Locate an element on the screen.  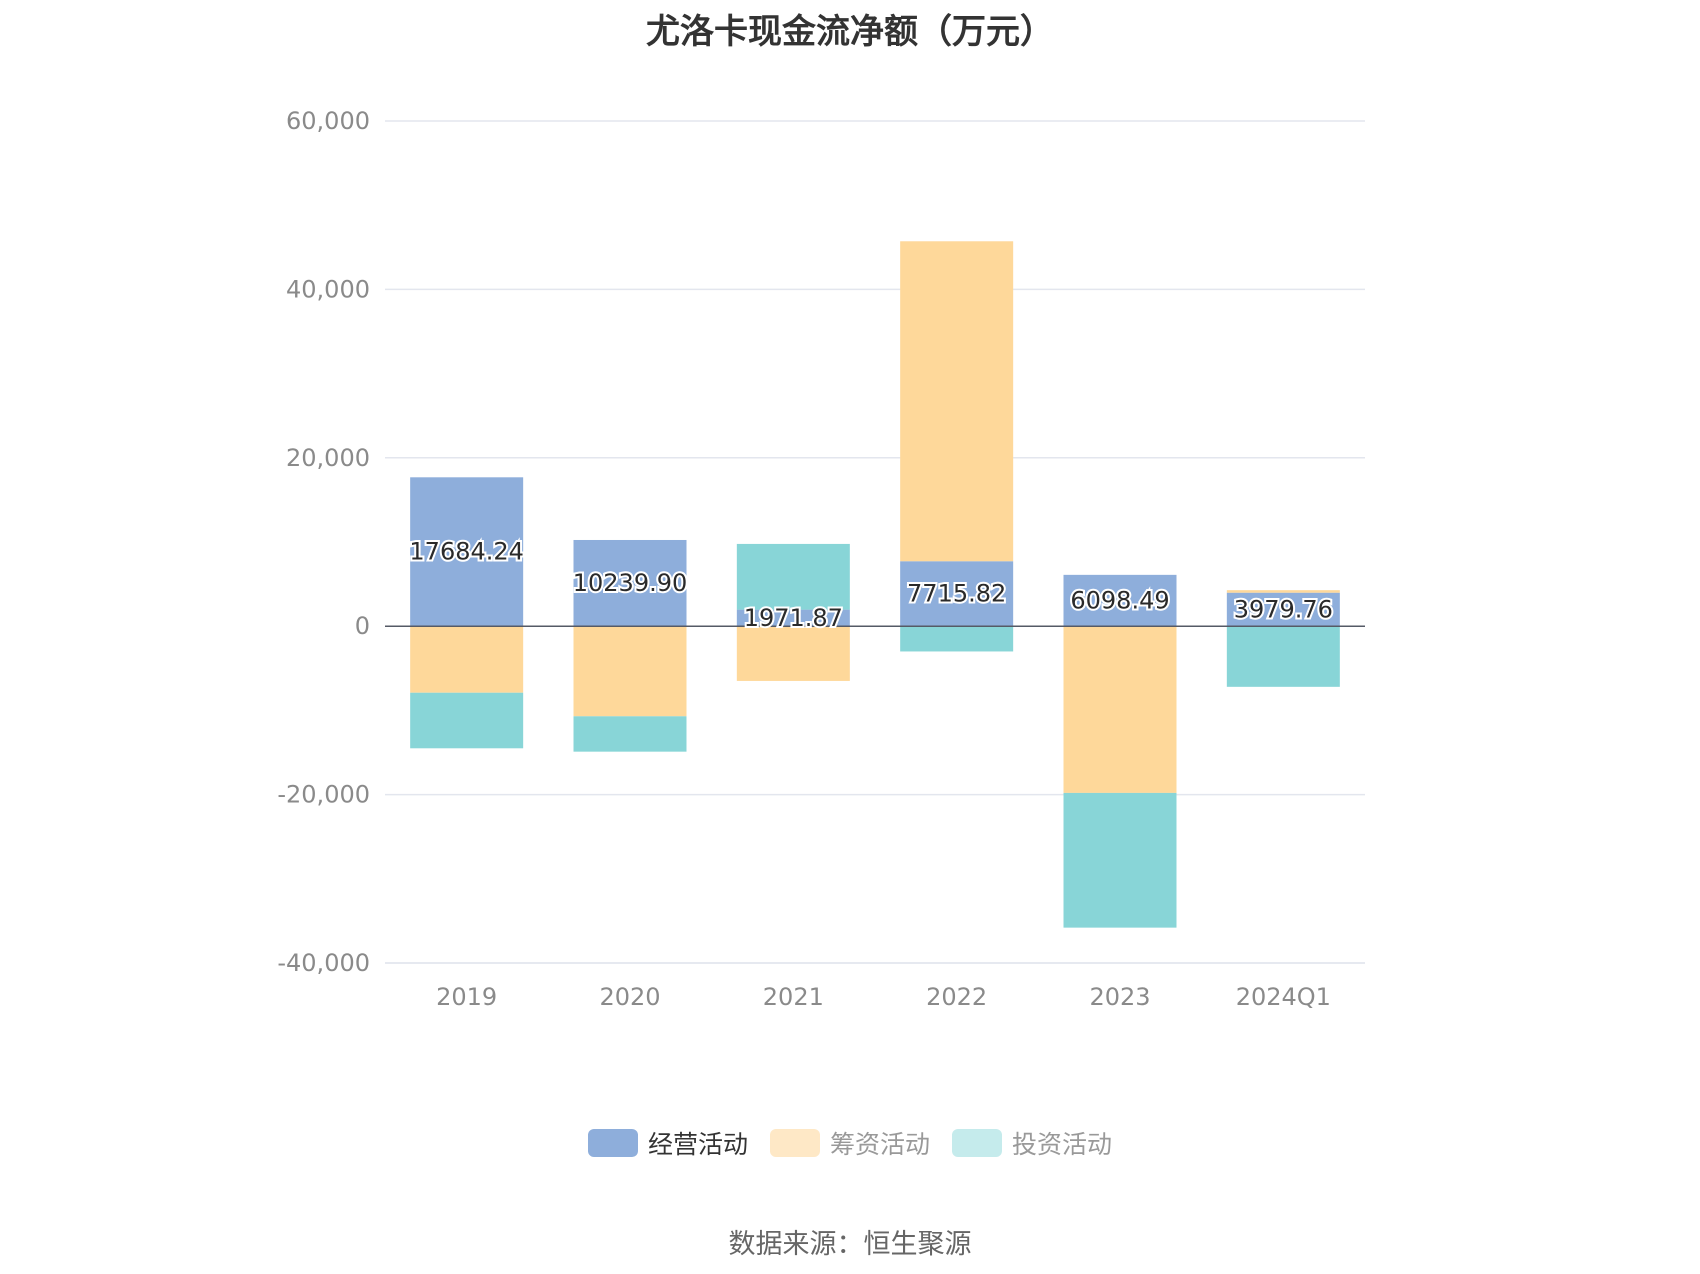
data-label: 17684.24 is located at coordinates (466, 552).